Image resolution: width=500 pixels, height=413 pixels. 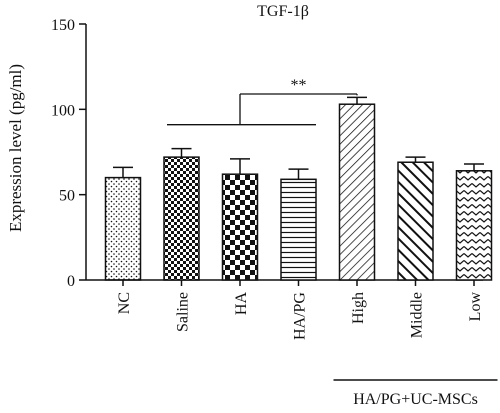 I want to click on x-tick-label: Saline, so click(x=183, y=312).